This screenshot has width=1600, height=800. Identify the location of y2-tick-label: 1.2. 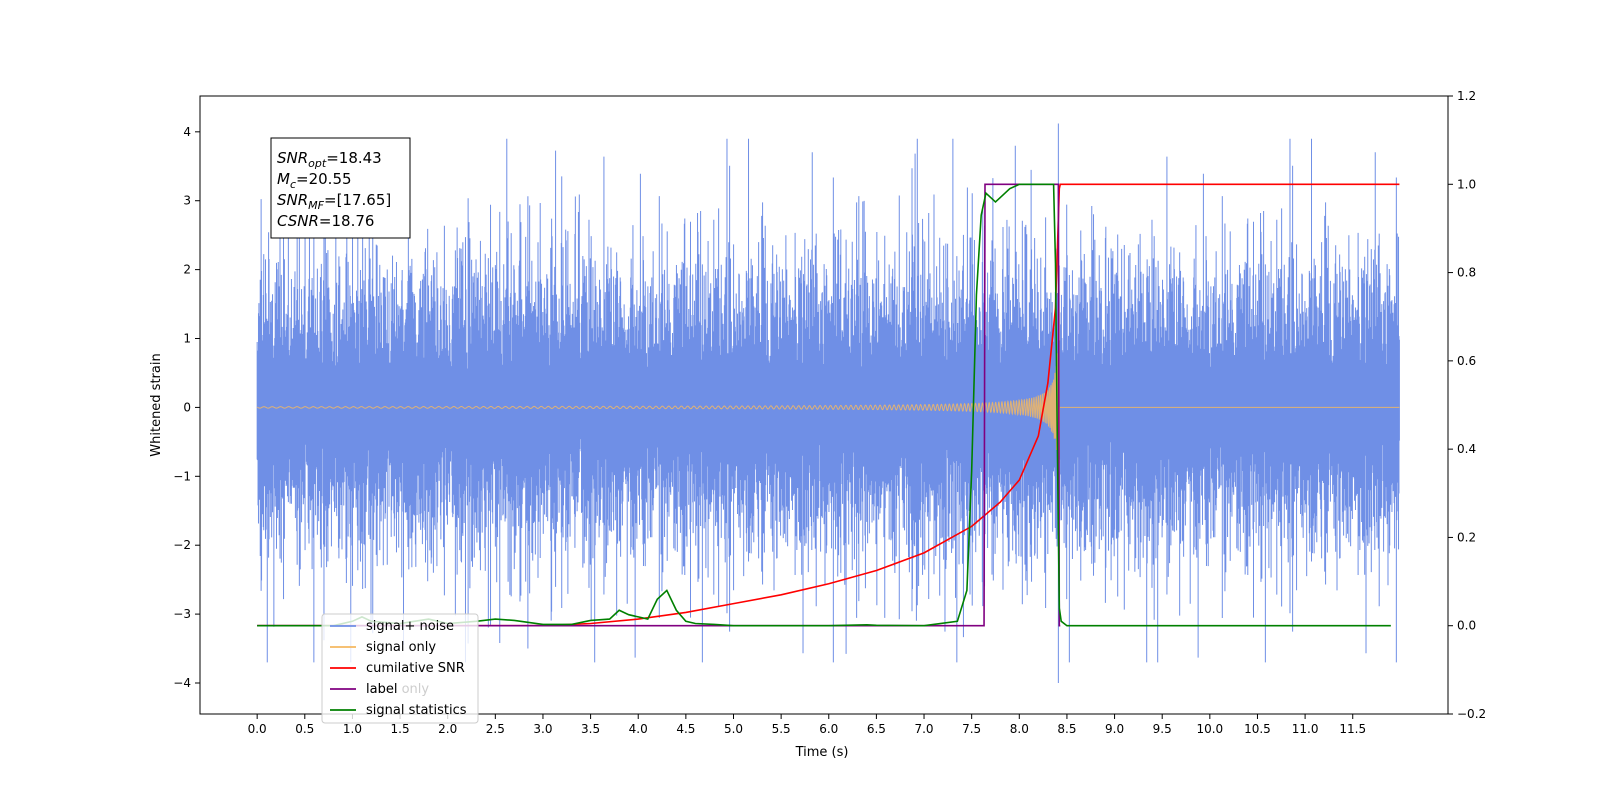
(1466, 96).